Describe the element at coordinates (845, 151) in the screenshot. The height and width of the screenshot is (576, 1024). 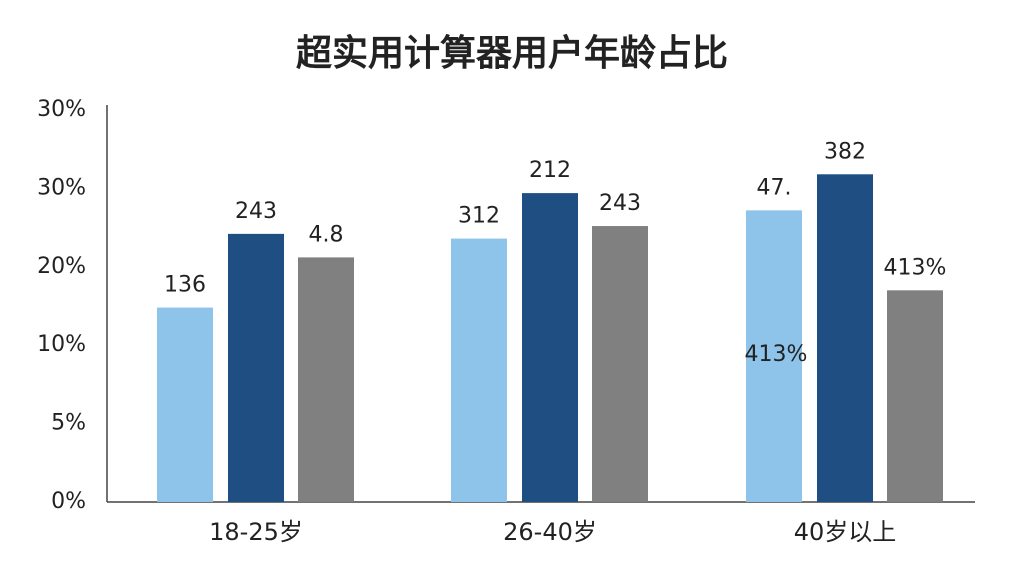
I see `bar-annotation: 382` at that location.